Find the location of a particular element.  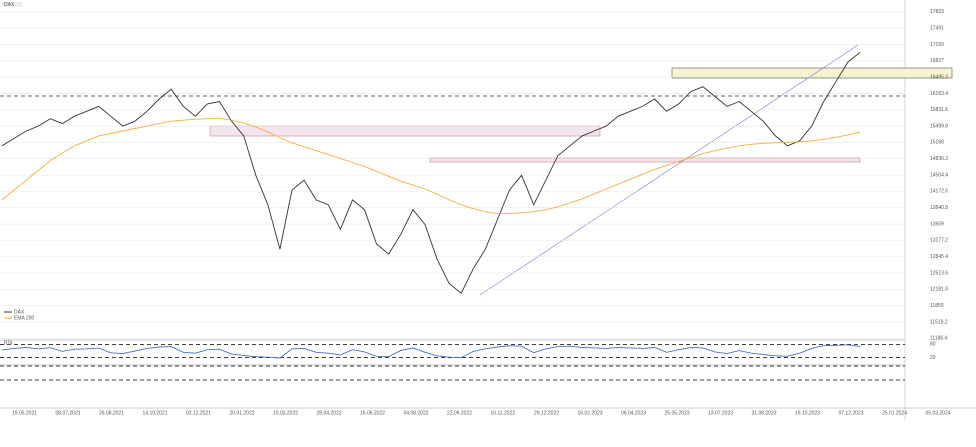

y-tick-label: 17823 is located at coordinates (937, 12).